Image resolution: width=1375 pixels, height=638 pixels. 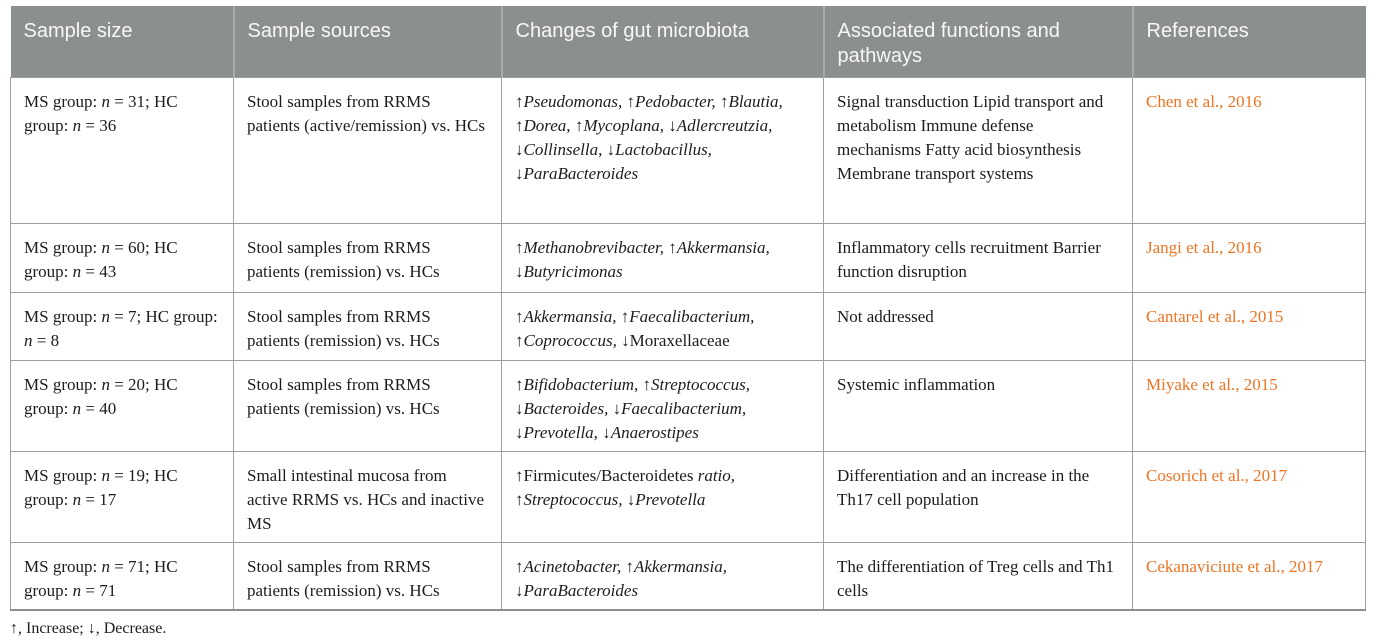 What do you see at coordinates (1249, 497) in the screenshot?
I see `reference-cell: Cosorich et al., 2017` at bounding box center [1249, 497].